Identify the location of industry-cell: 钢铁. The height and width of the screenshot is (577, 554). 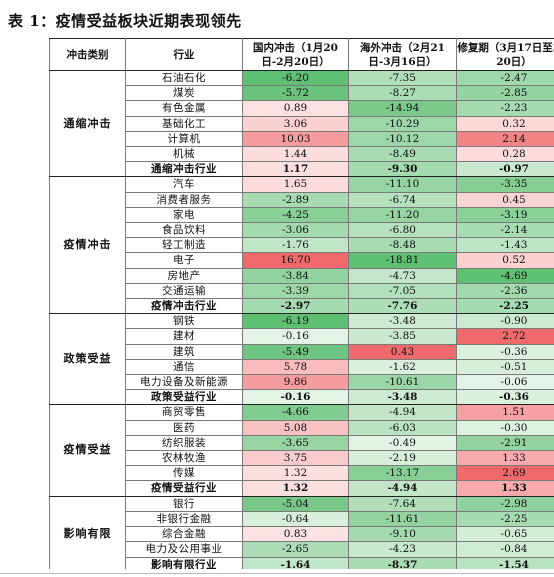
(184, 321).